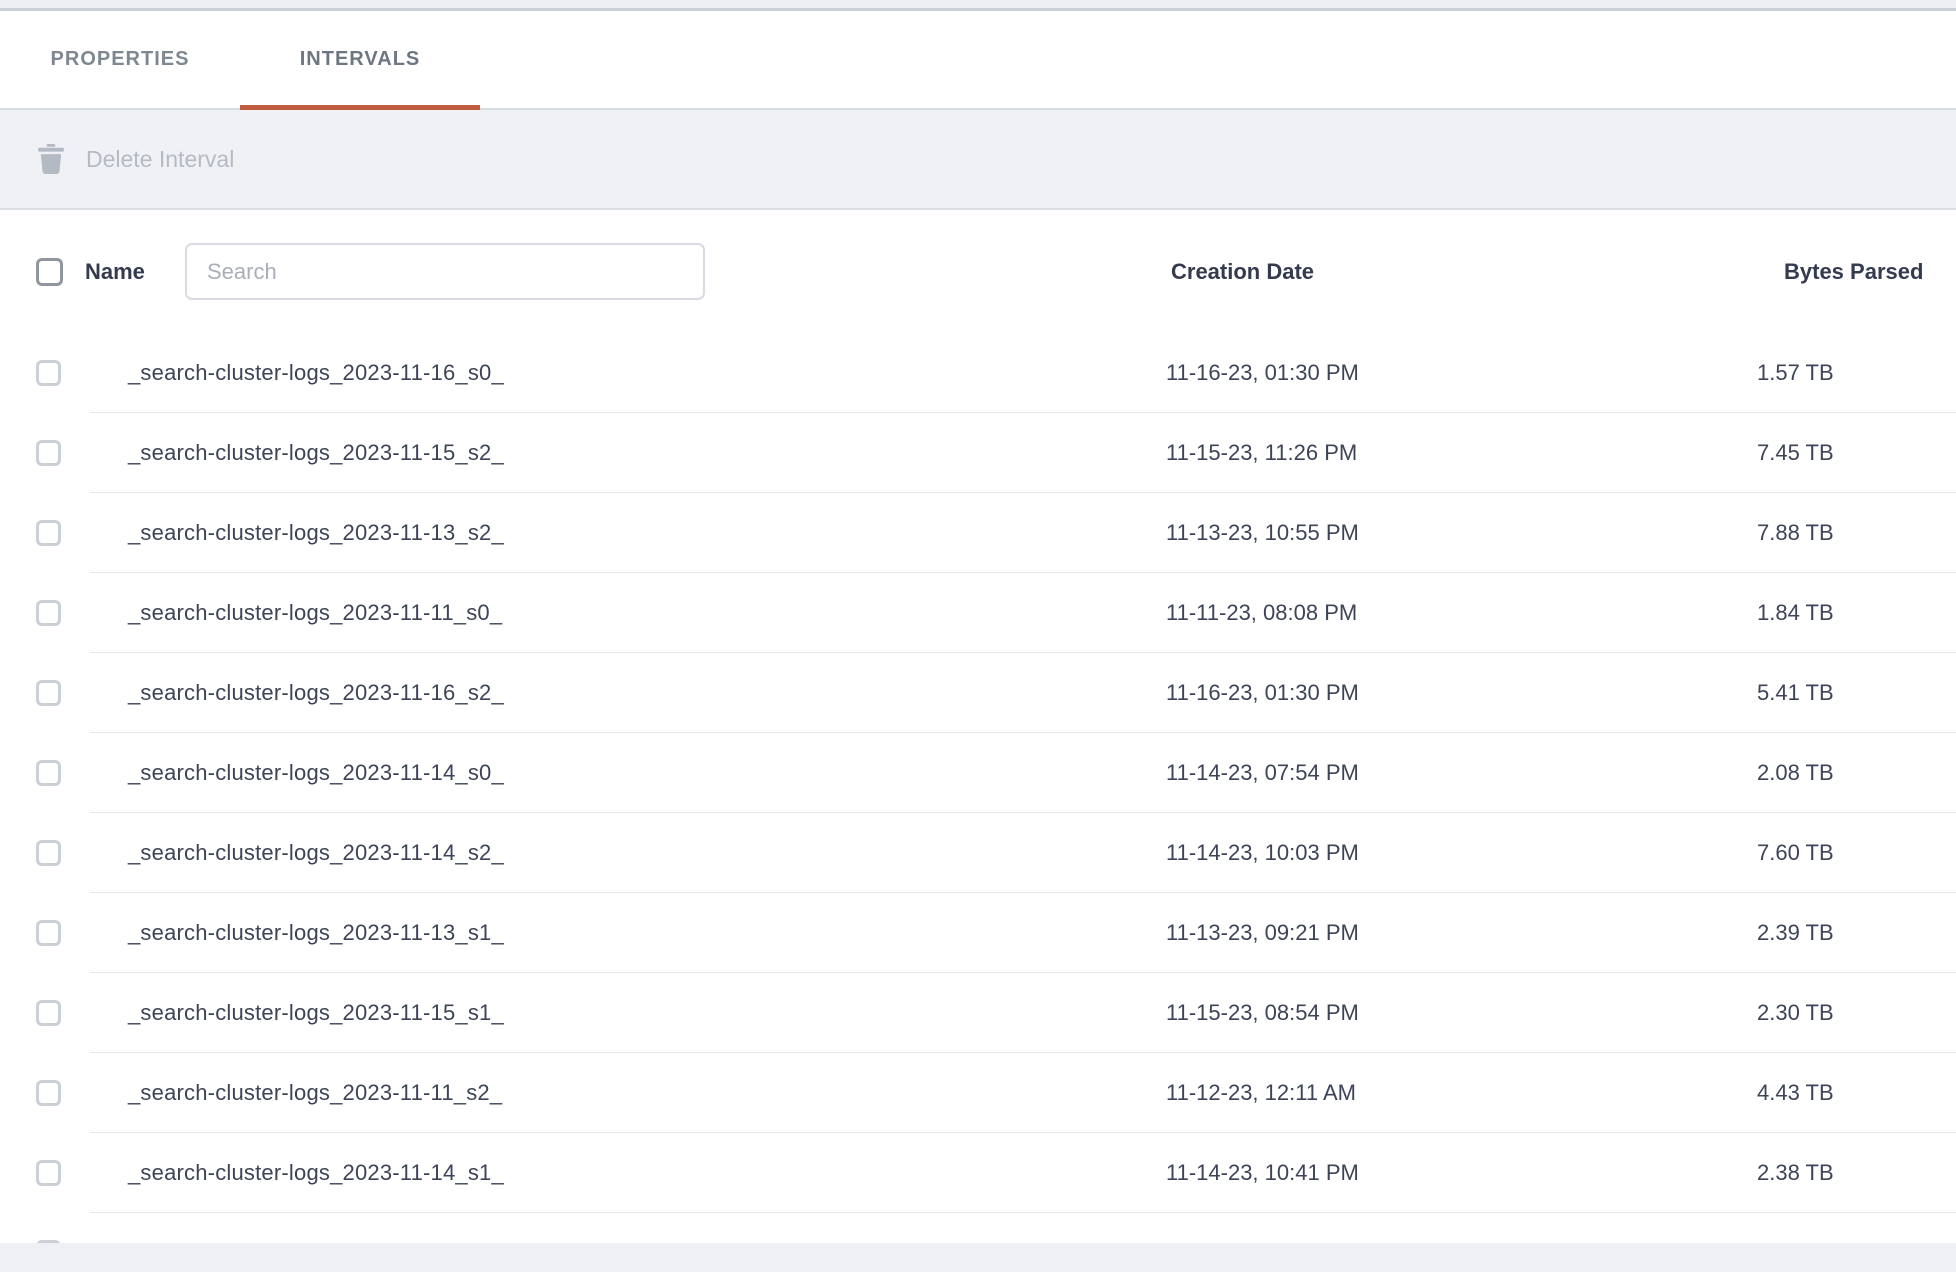 The image size is (1956, 1272). I want to click on interval-name: _search-cluster-logs_2023-11-16_s0_, so click(316, 372).